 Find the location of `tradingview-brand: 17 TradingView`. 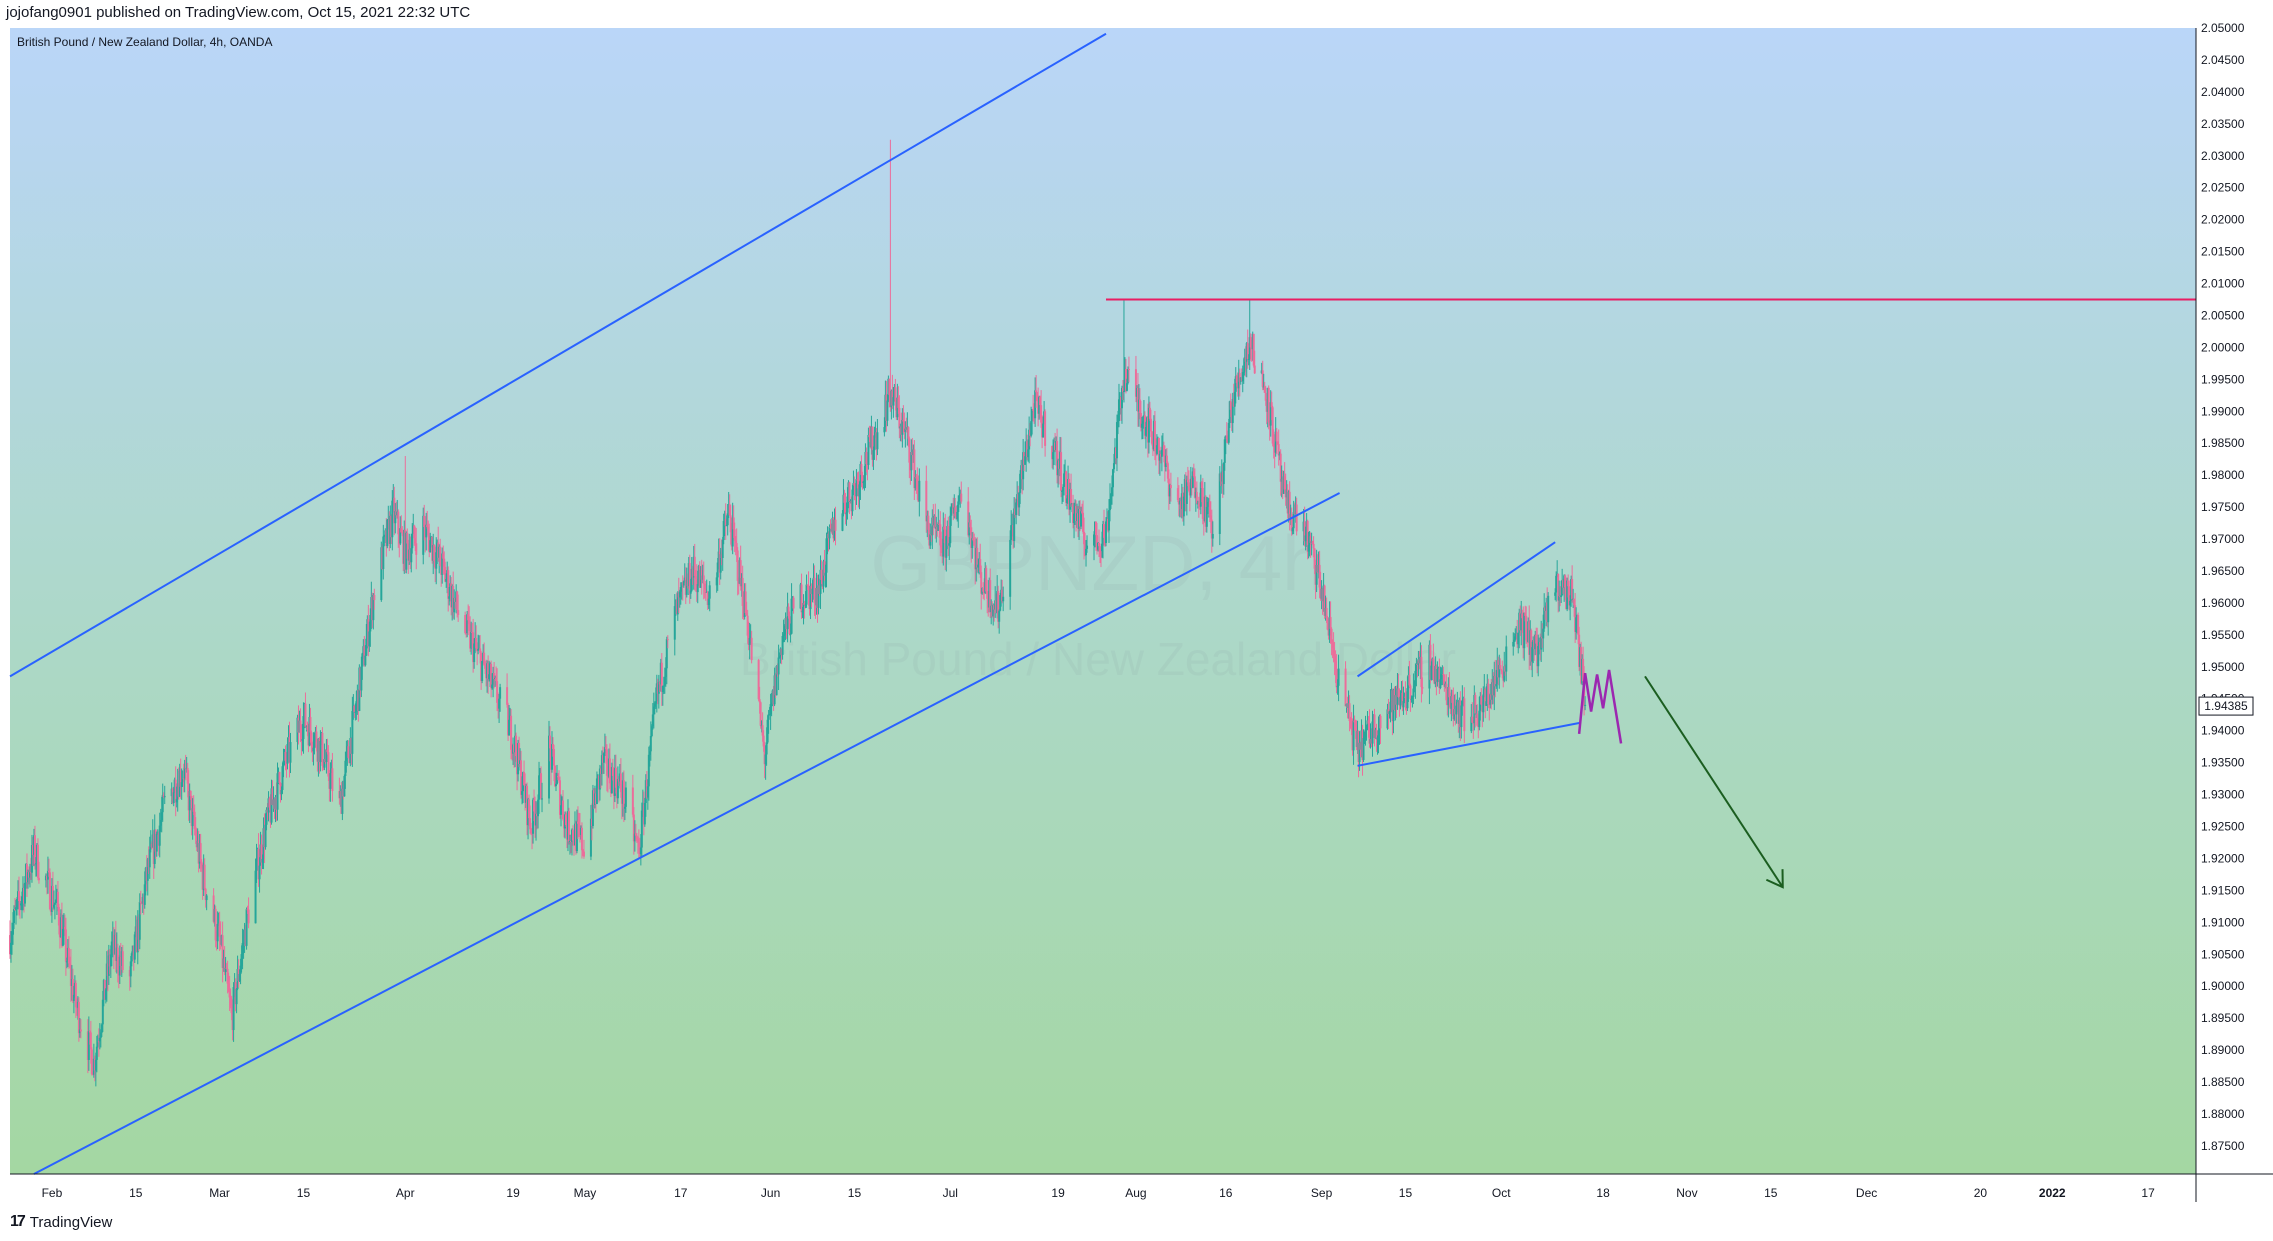

tradingview-brand: 17 TradingView is located at coordinates (61, 1222).